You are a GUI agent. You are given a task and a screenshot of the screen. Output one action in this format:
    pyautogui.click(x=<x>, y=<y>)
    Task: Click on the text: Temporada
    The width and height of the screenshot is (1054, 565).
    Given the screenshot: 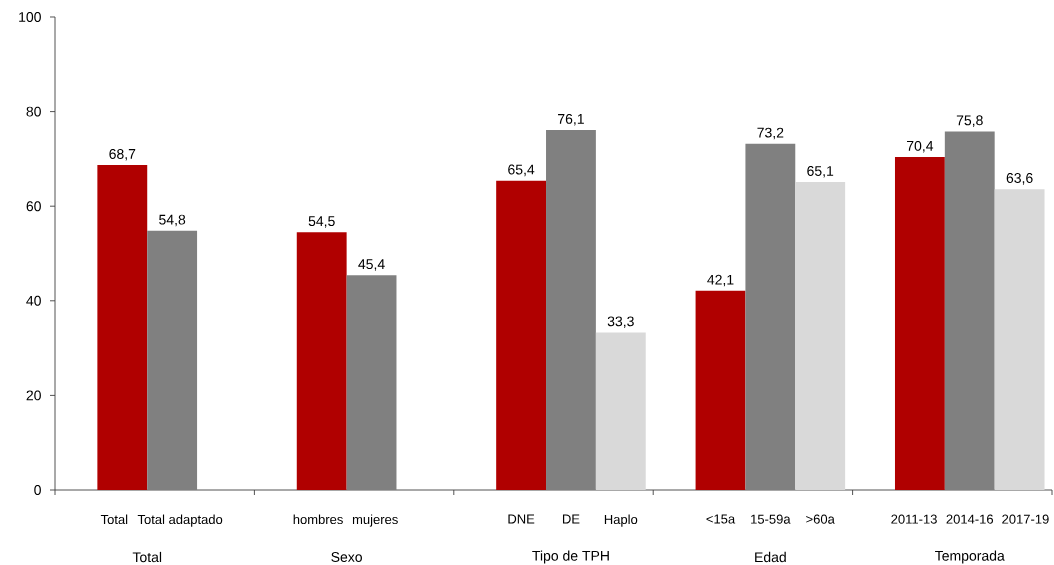 What is the action you would take?
    pyautogui.click(x=970, y=557)
    